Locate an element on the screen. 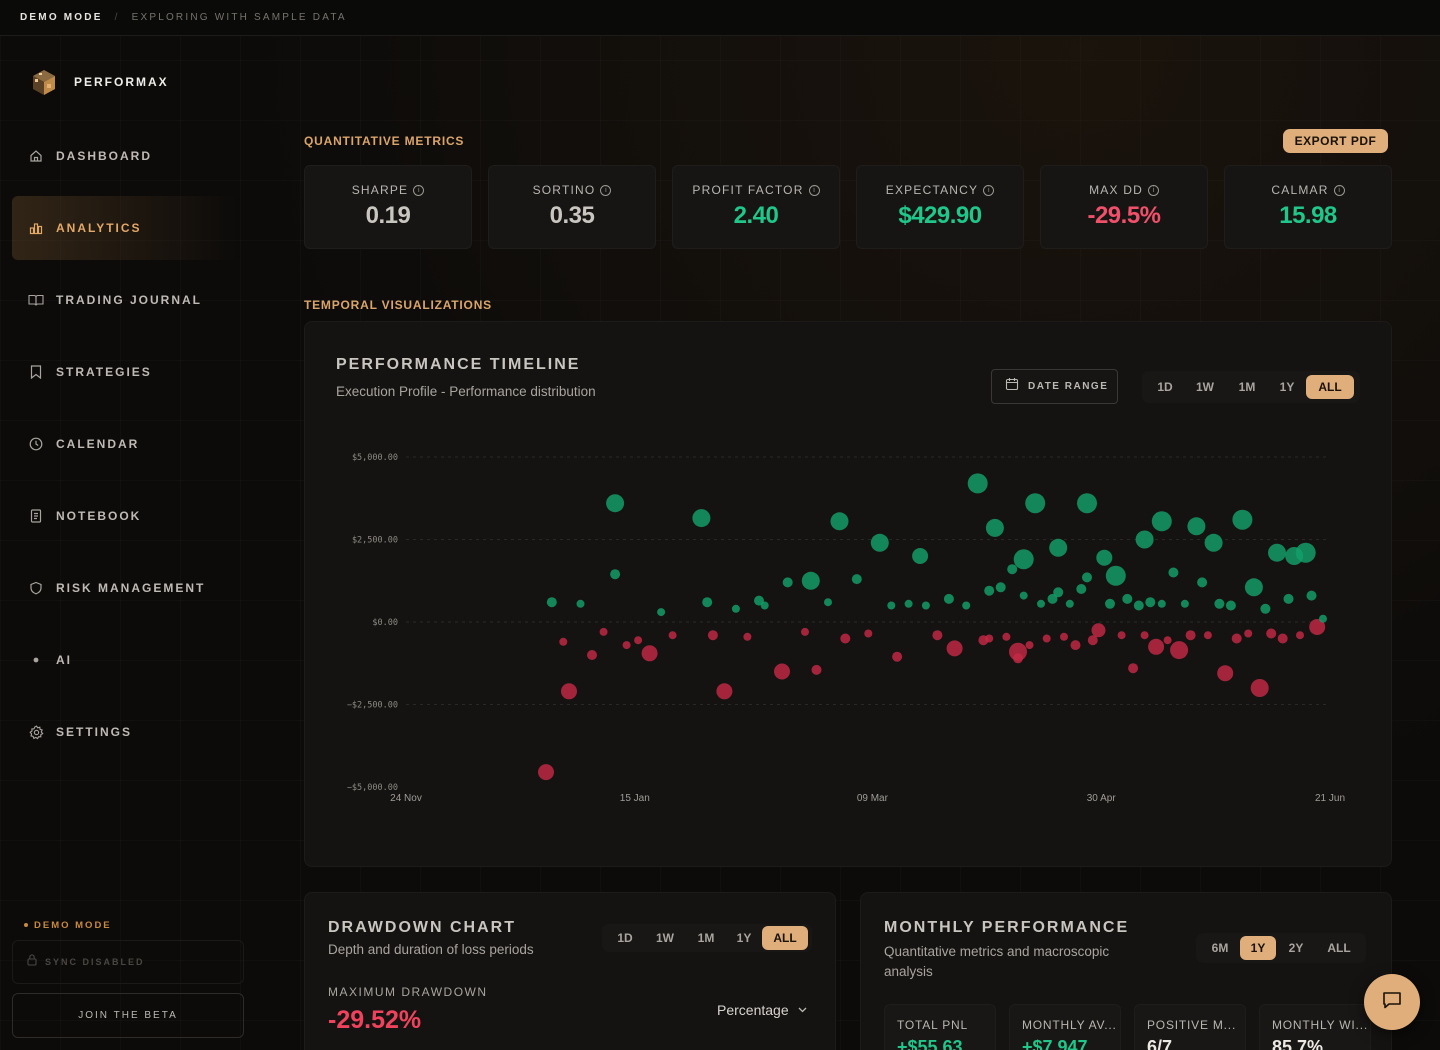  join-beta-button: JOIN THE BETA is located at coordinates (128, 1015).